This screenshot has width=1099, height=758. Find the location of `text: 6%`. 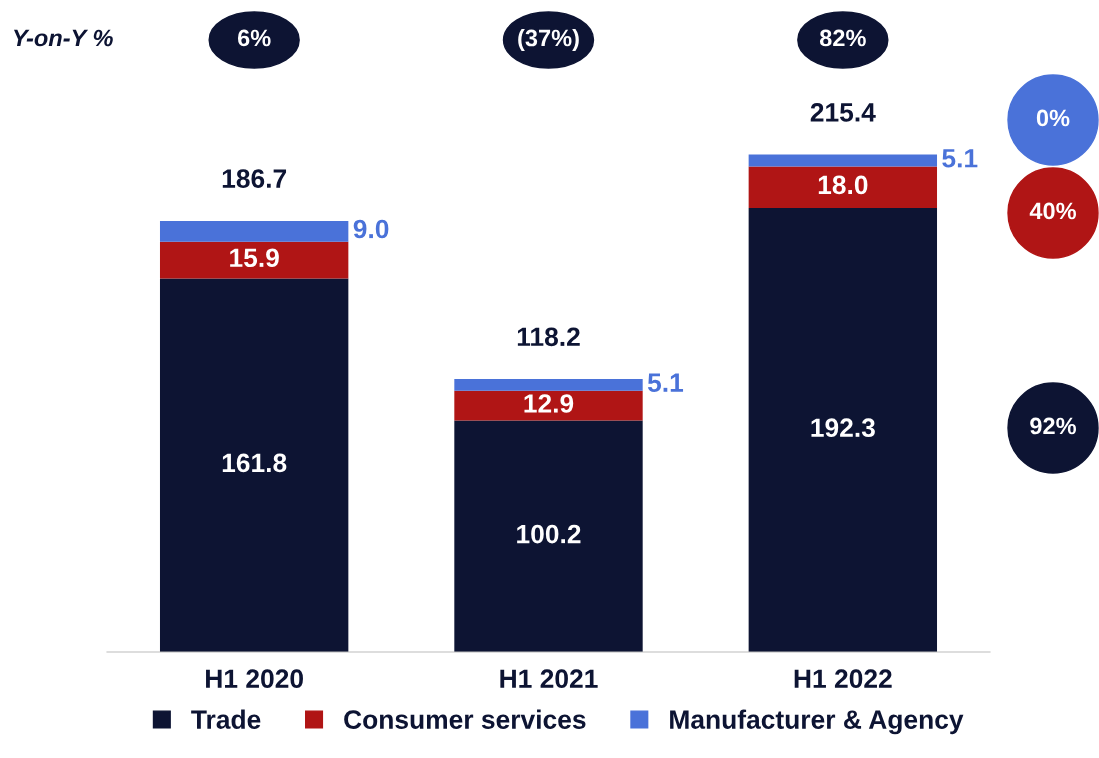

text: 6% is located at coordinates (254, 38).